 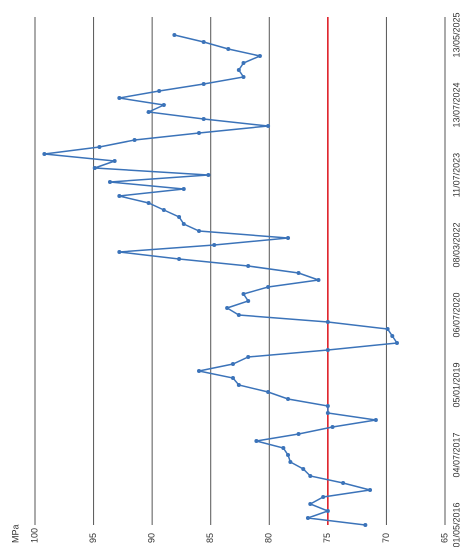 What do you see at coordinates (456, 244) in the screenshot?
I see `x-tick-label: 08/03/2022` at bounding box center [456, 244].